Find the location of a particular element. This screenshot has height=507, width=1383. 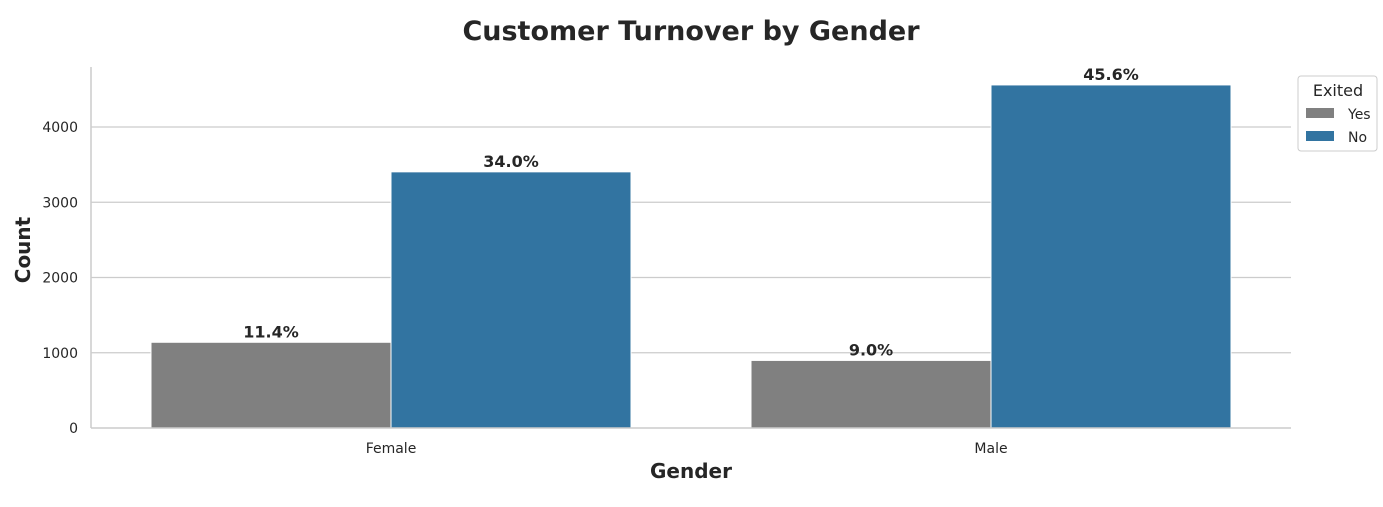

y-tick-labels: 0 1000 2000 3000 4000 is located at coordinates (60, 278).